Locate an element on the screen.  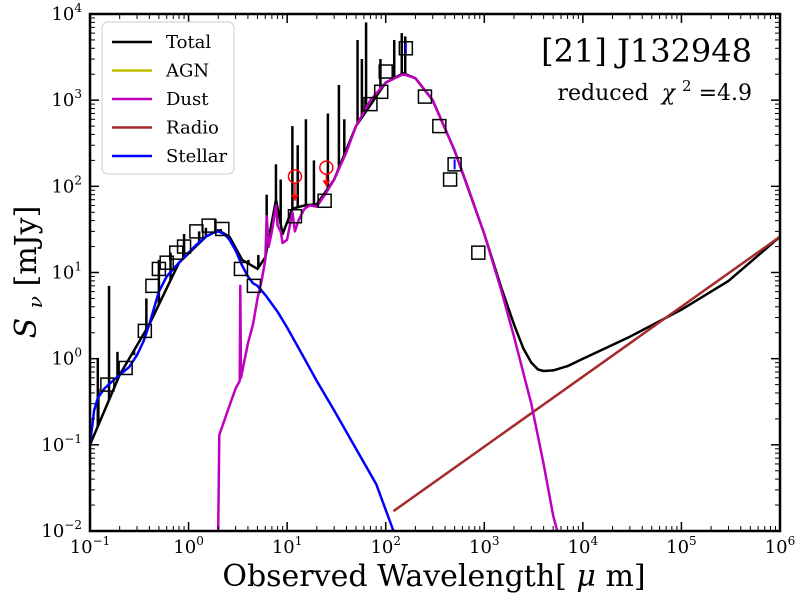
chi-square-annotation: reduced χ 2 =4.9 is located at coordinates (654, 89).